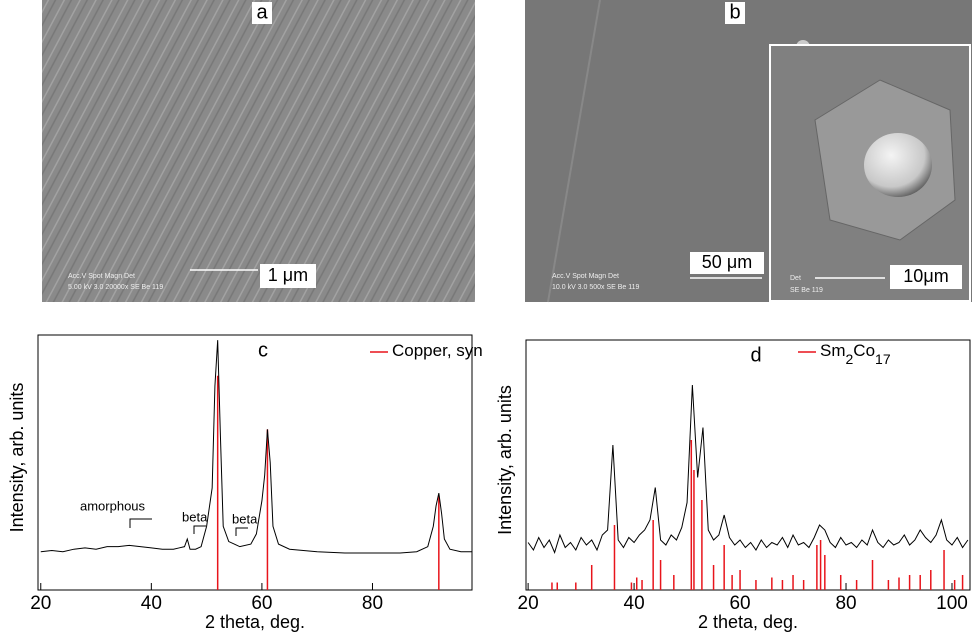 The width and height of the screenshot is (974, 637). I want to click on panel-label: c, so click(263, 350).